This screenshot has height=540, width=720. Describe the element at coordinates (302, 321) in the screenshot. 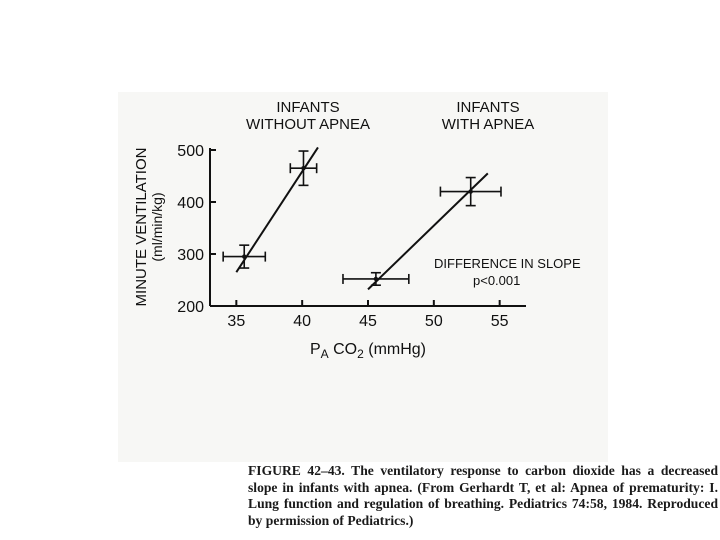

I see `x-tick-label: 40` at that location.